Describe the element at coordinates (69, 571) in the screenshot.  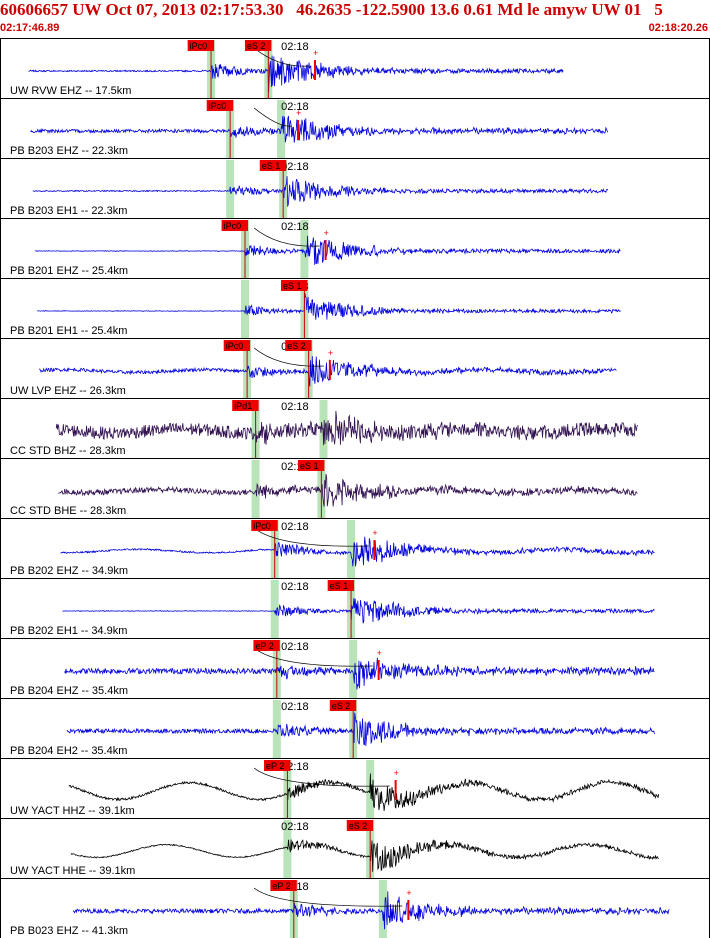
I see `channel-label: PB B202 EHZ -- 34.9km` at that location.